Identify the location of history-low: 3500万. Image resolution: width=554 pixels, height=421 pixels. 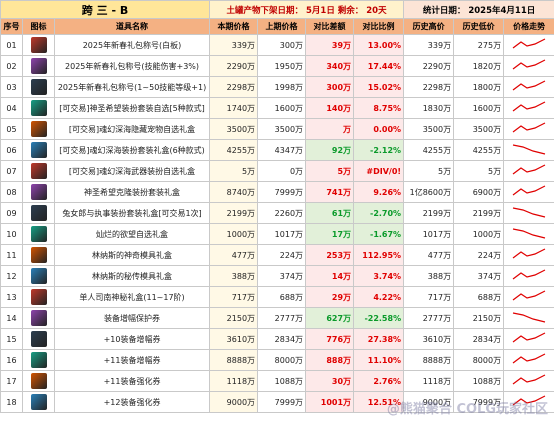
(479, 129).